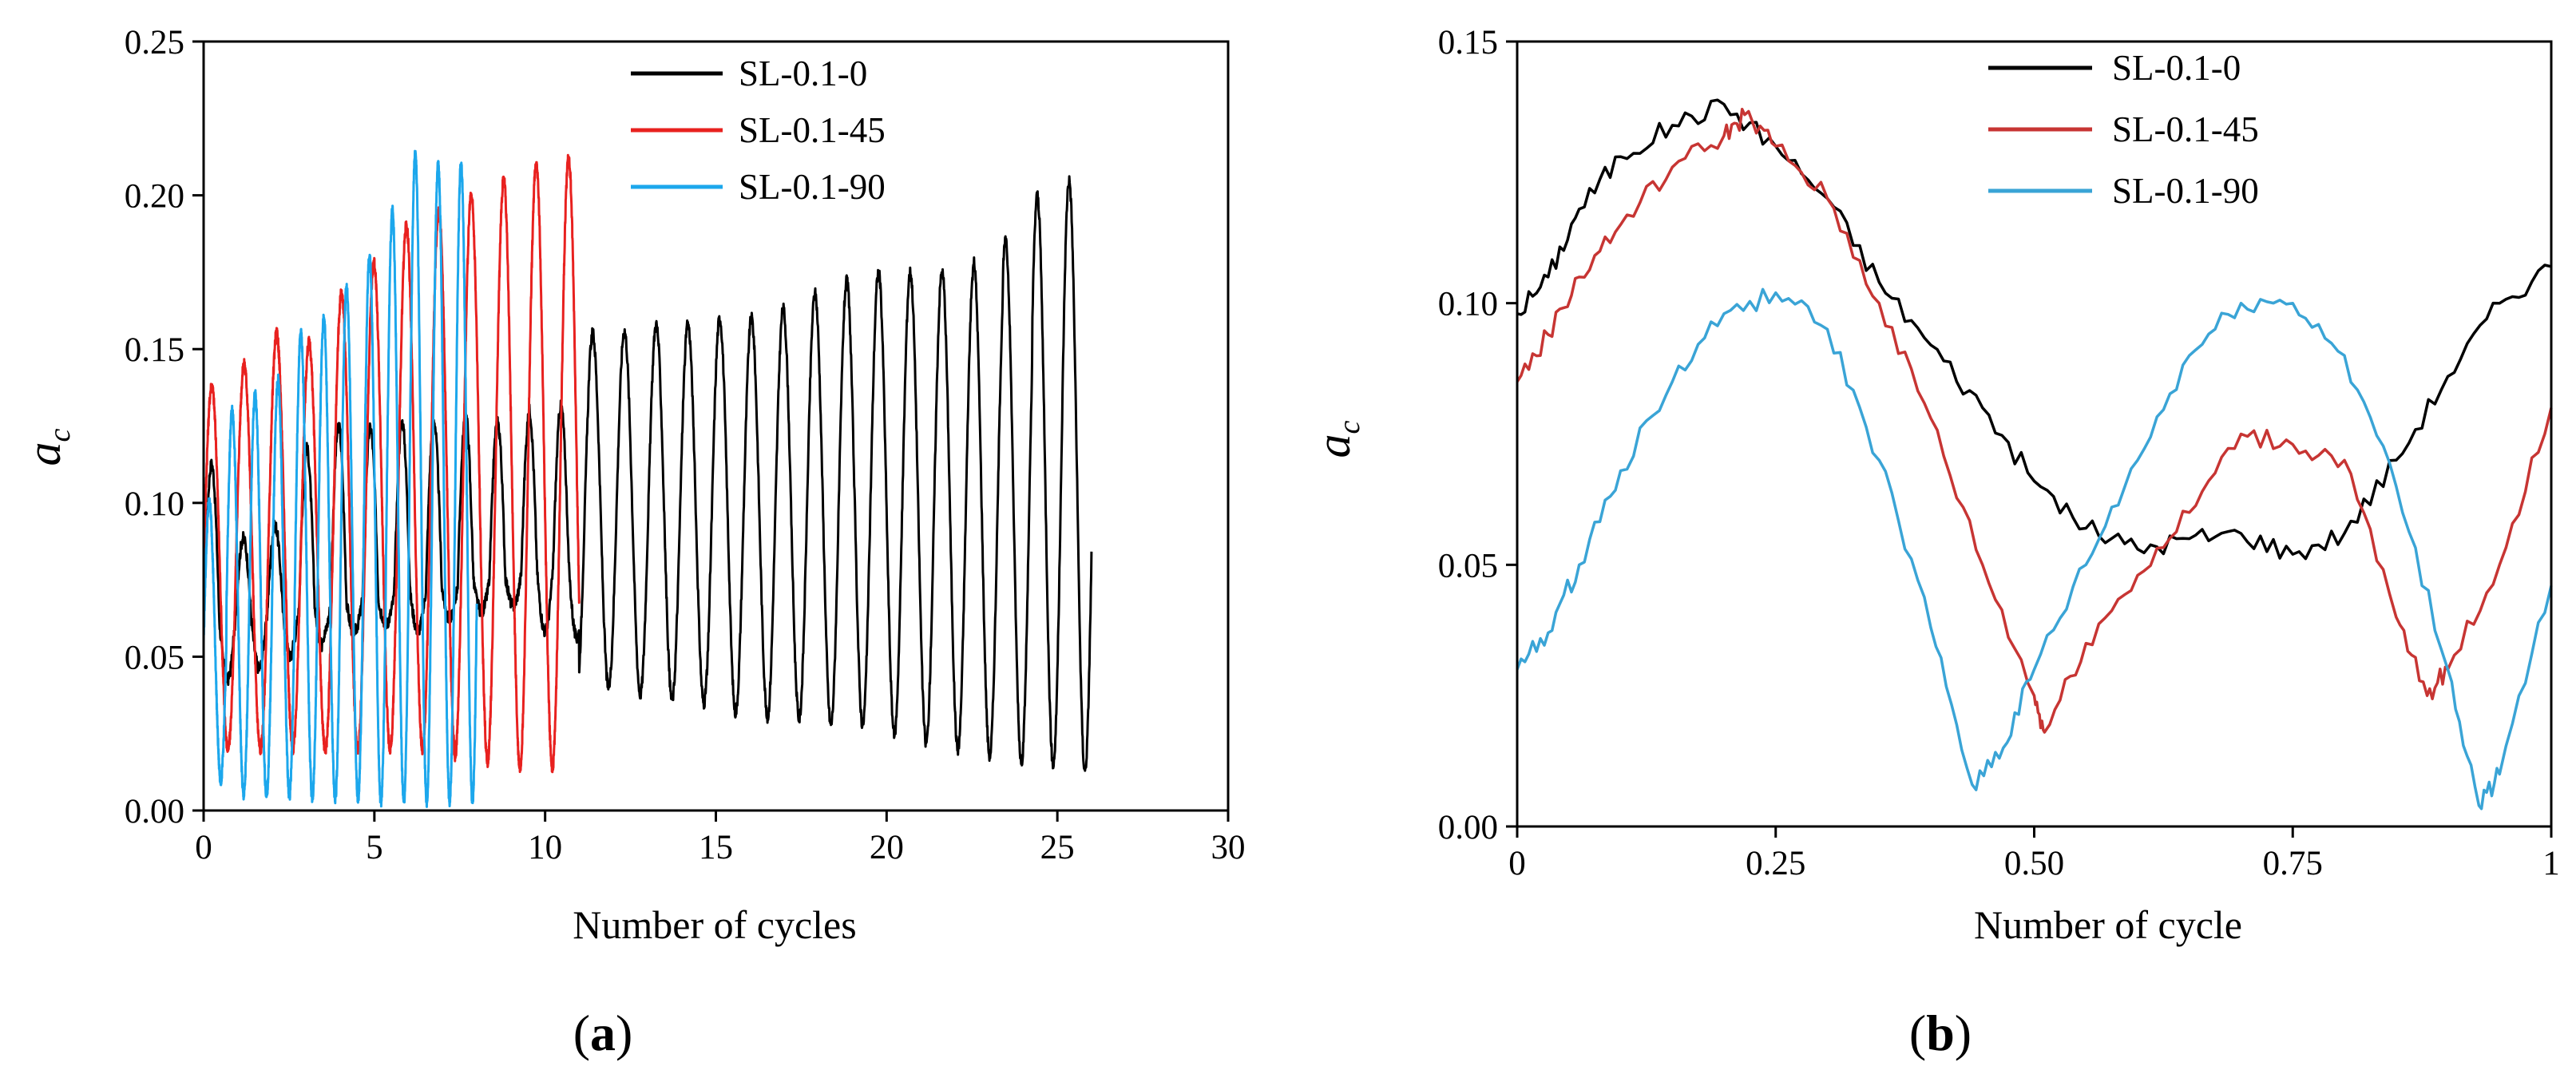  Describe the element at coordinates (716, 847) in the screenshot. I see `x-tick-label: 15` at that location.